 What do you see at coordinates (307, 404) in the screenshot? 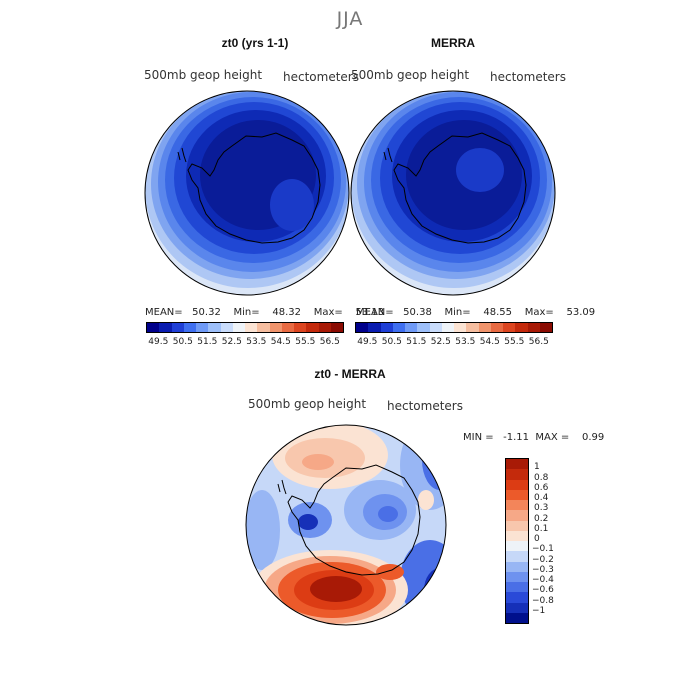
I see `difference-variable: 500mb geop height` at bounding box center [307, 404].